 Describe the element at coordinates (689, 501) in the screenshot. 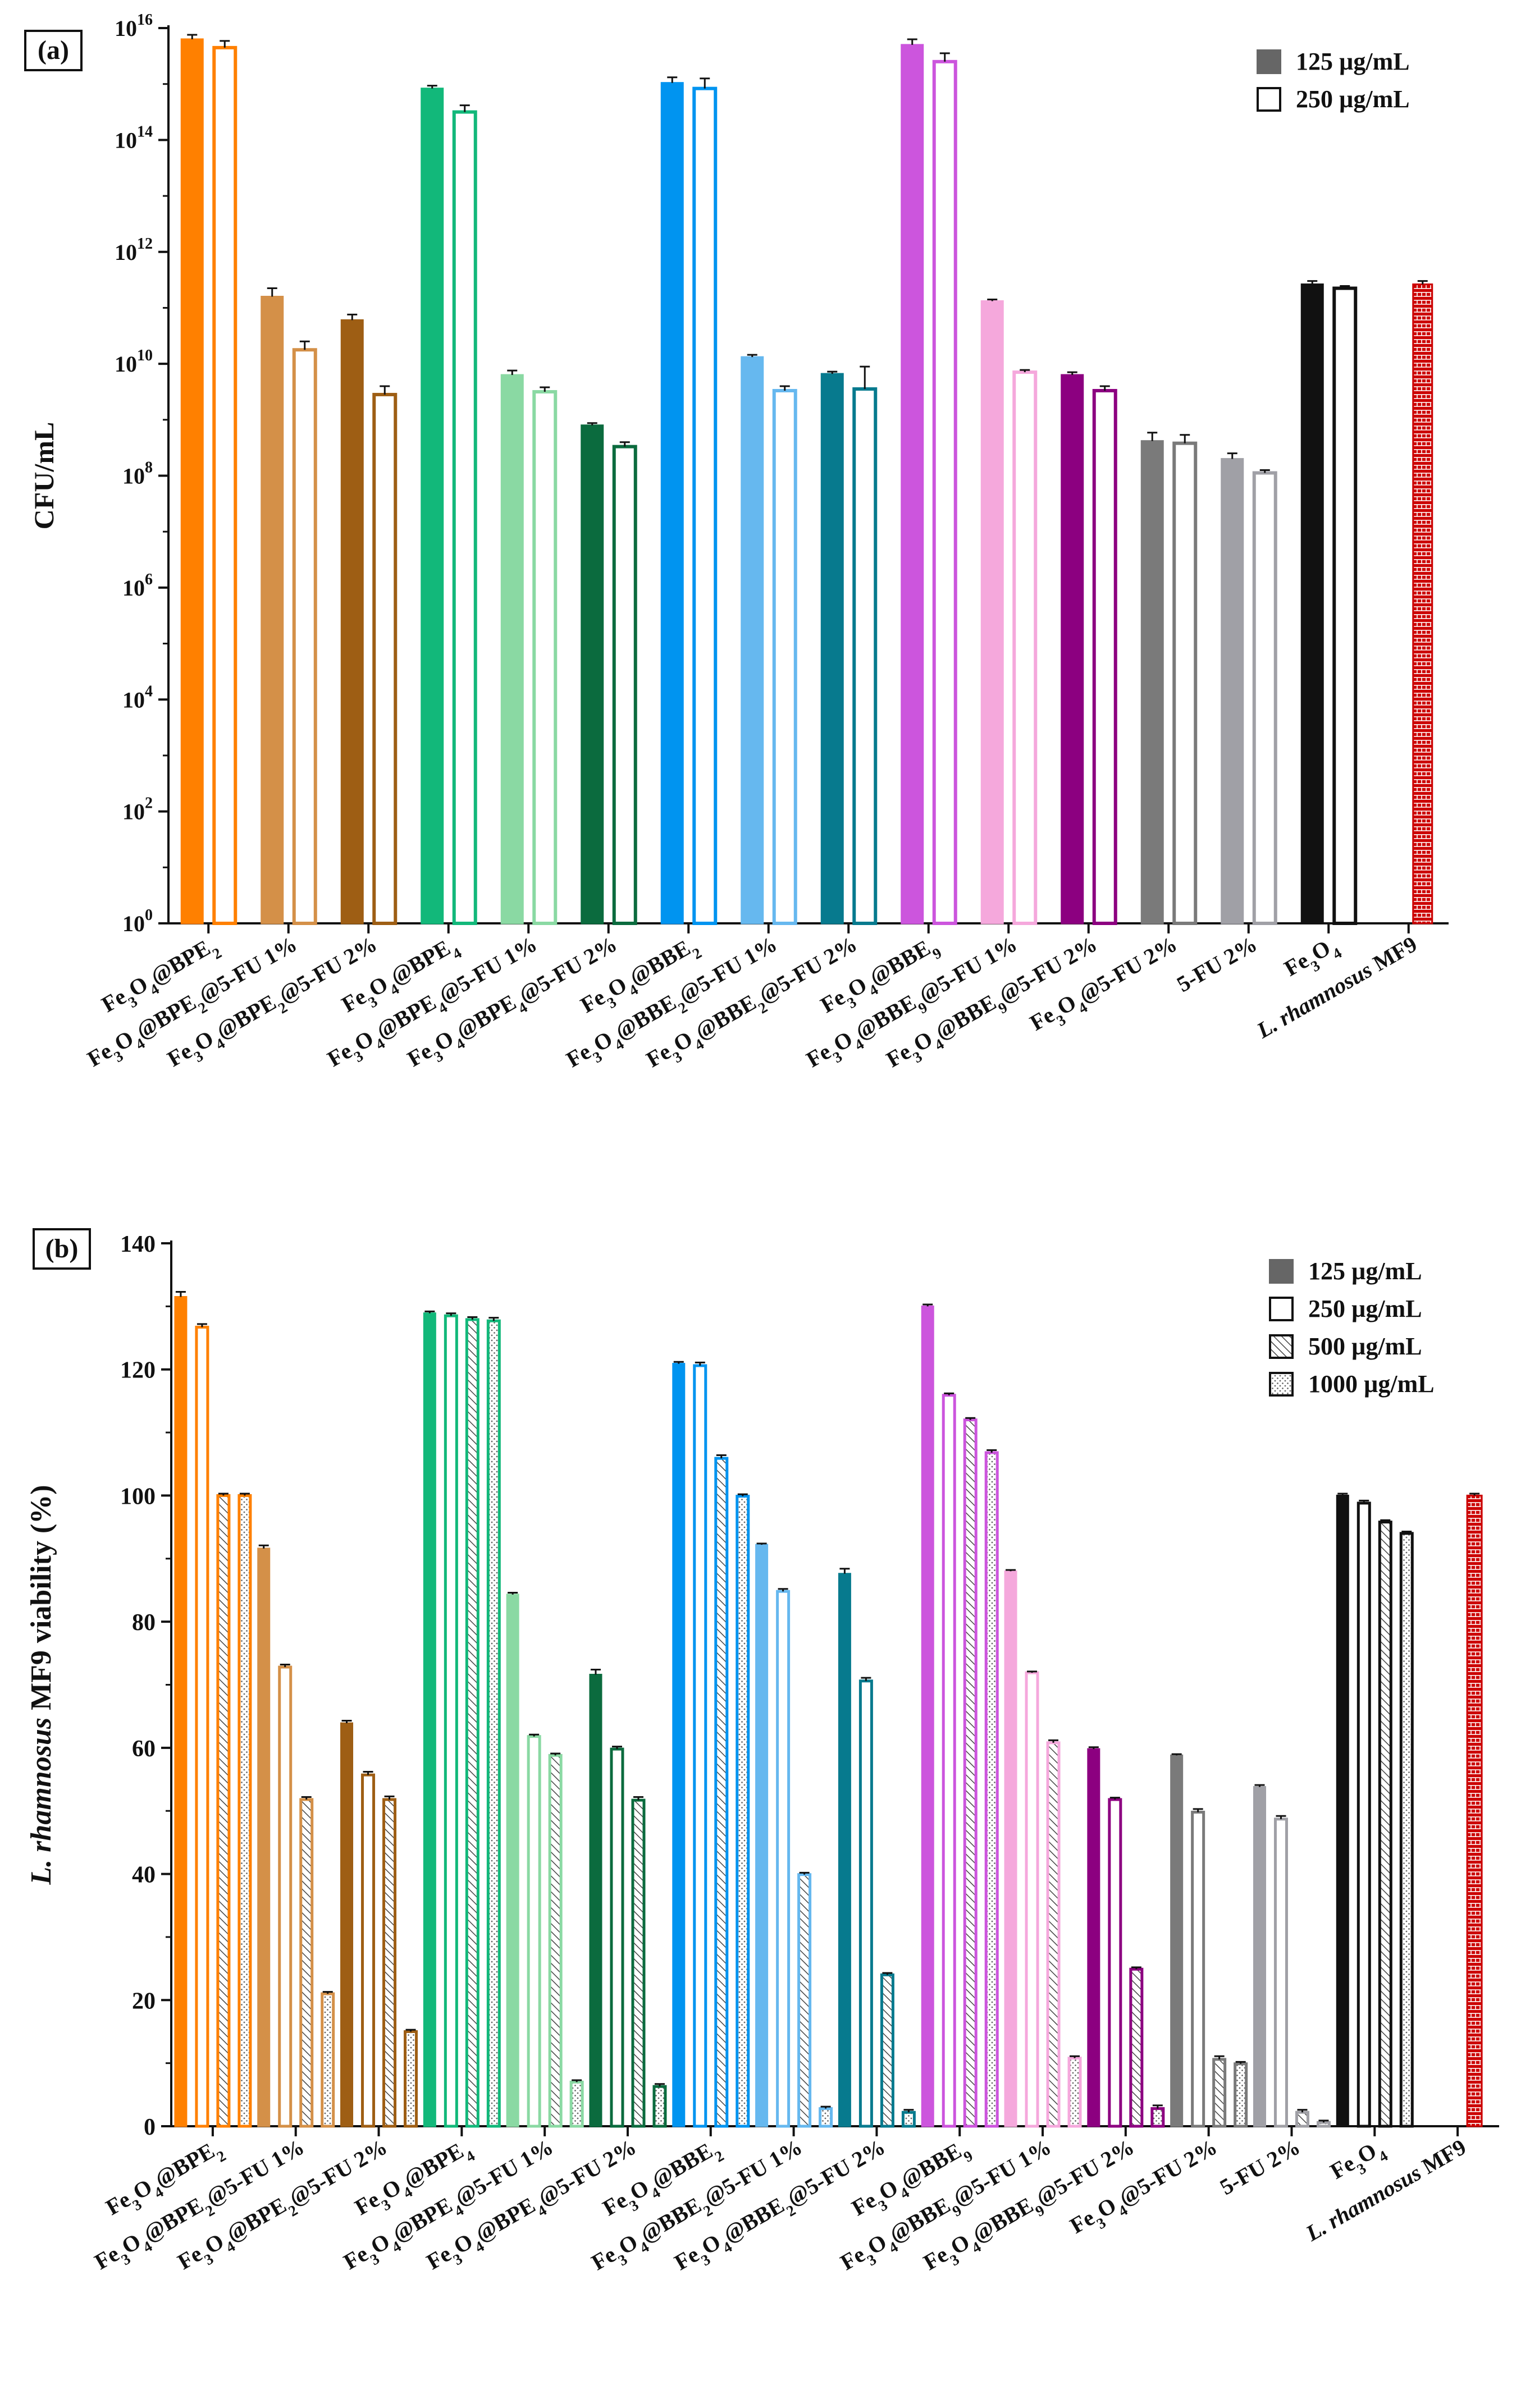

I see `bar-group-fe3o4-bbe2` at that location.